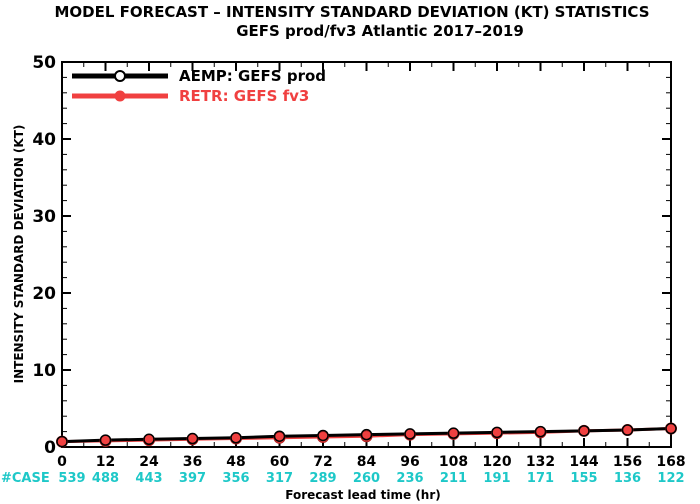 The width and height of the screenshot is (700, 504). Describe the element at coordinates (149, 462) in the screenshot. I see `x-tick-label: 24` at that location.